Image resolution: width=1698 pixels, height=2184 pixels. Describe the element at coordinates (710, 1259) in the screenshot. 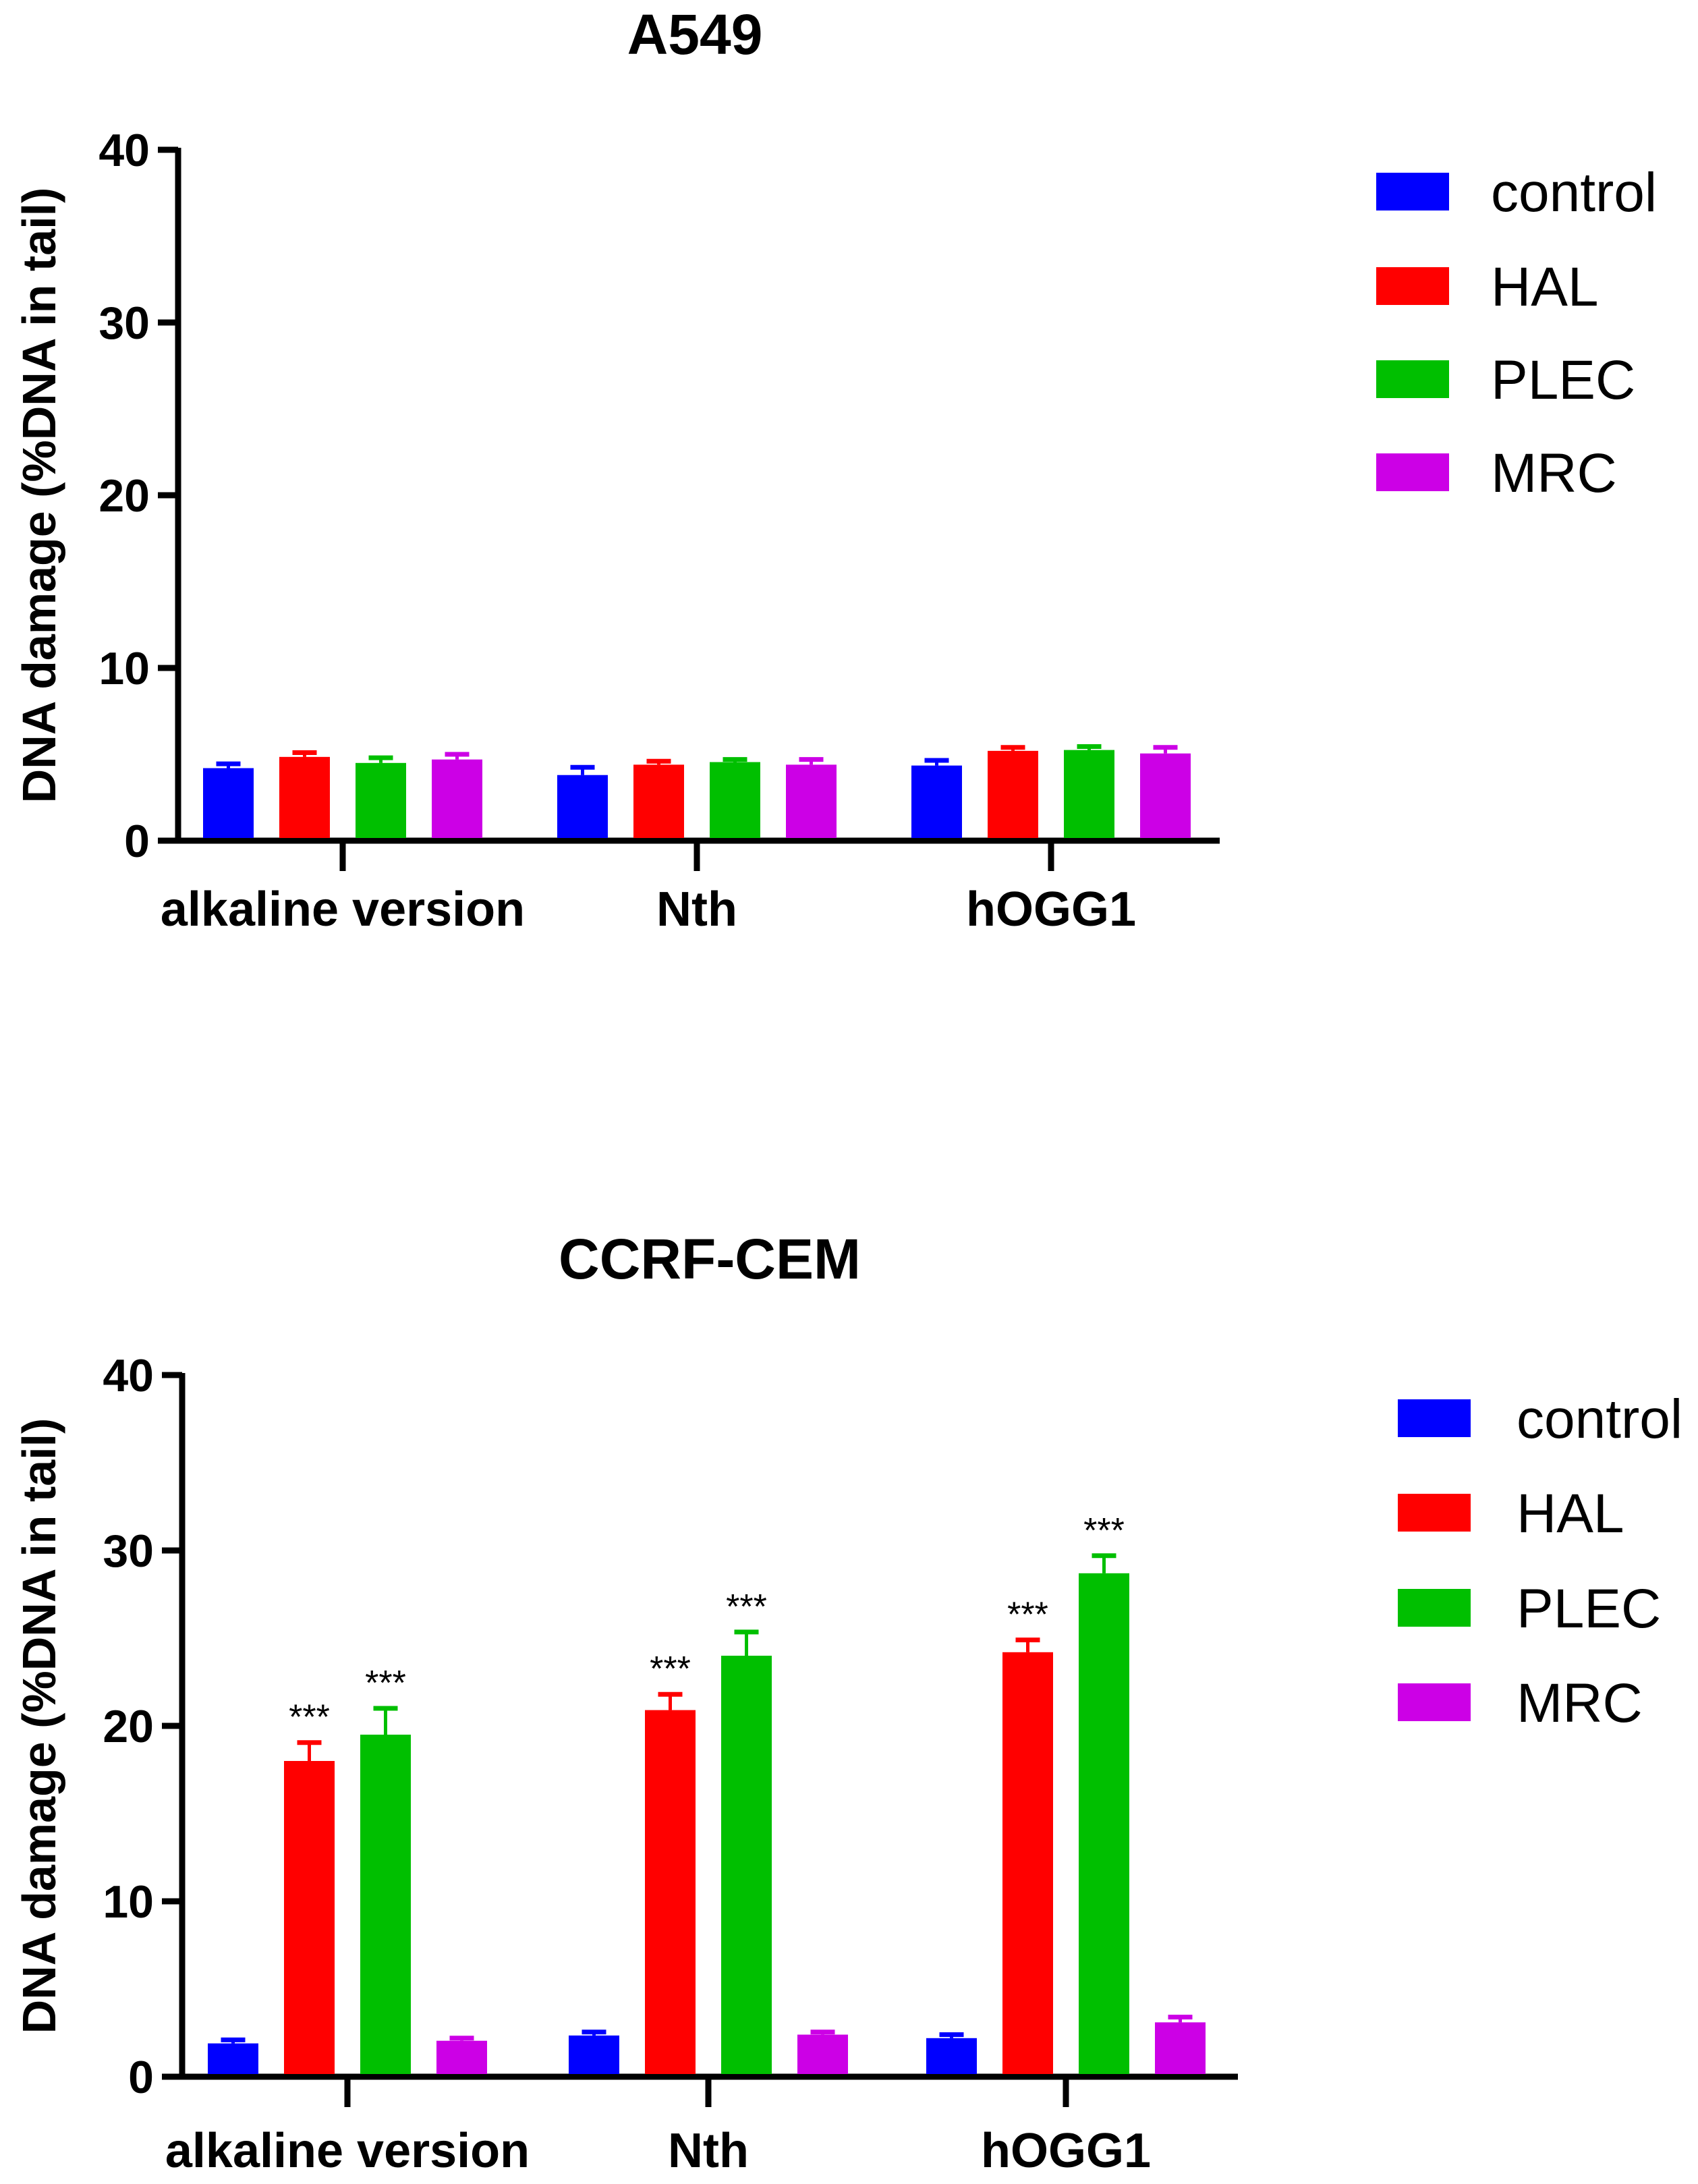

I see `chart-title: CCRF-CEM` at that location.